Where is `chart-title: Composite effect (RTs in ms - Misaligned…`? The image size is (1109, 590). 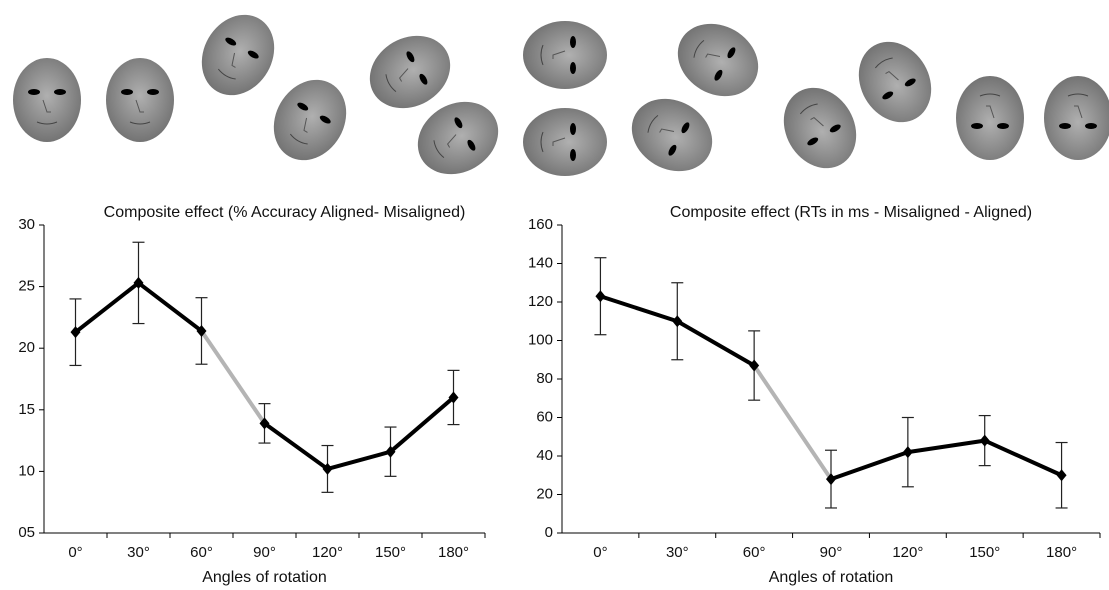
chart-title: Composite effect (RTs in ms - Misaligned… is located at coordinates (851, 212).